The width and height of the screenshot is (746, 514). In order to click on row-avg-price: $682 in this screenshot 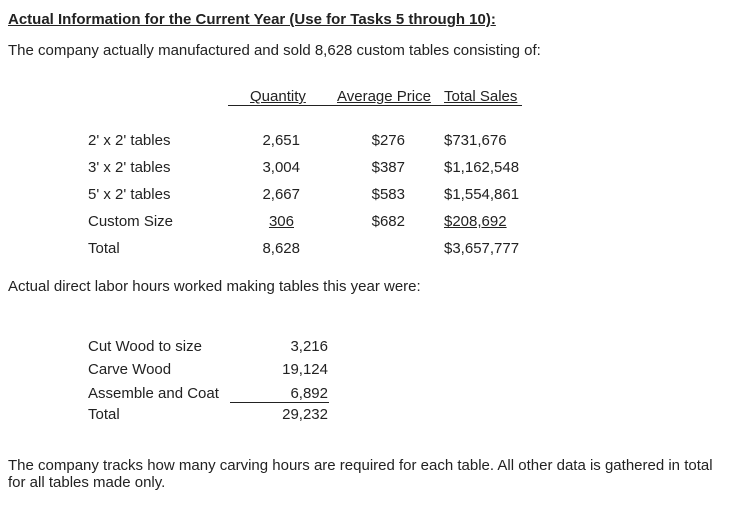, I will do `click(388, 221)`.